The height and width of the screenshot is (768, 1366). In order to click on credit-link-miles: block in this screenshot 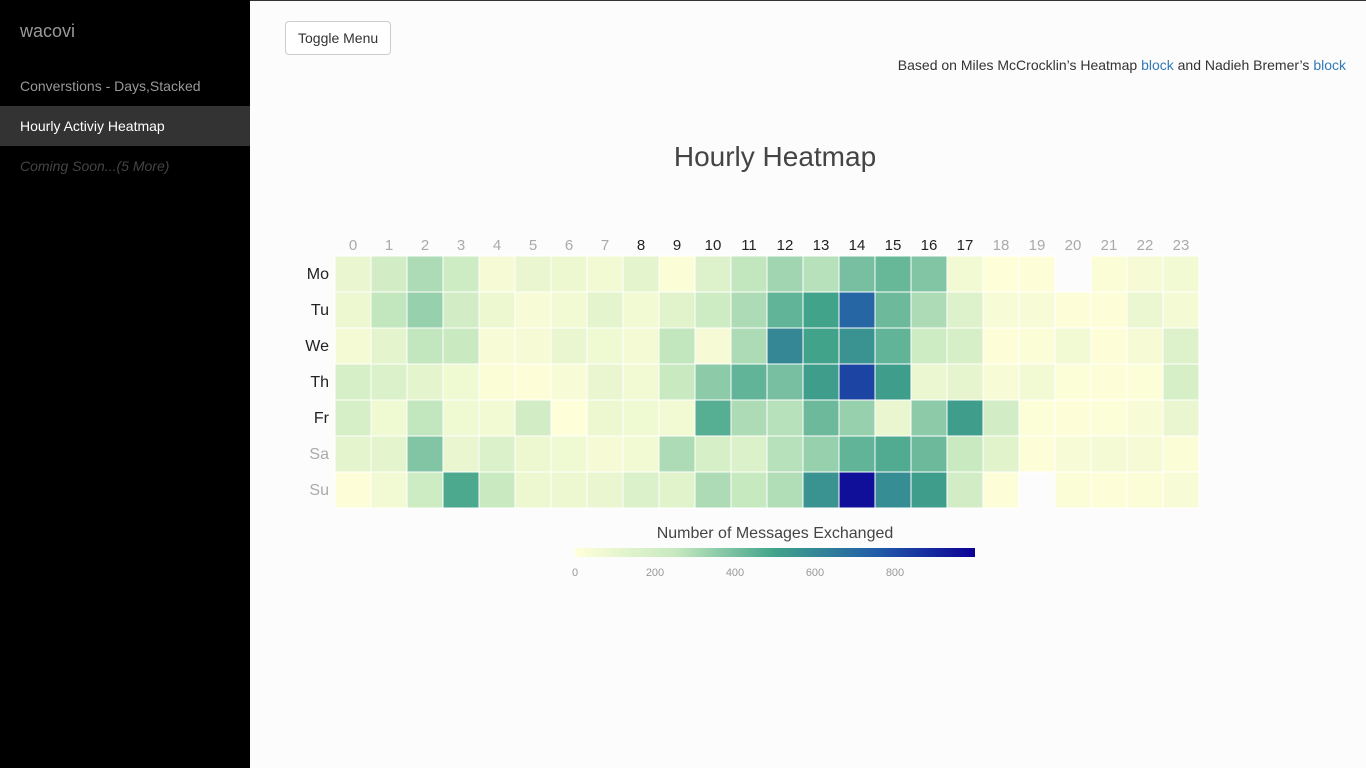, I will do `click(1157, 65)`.